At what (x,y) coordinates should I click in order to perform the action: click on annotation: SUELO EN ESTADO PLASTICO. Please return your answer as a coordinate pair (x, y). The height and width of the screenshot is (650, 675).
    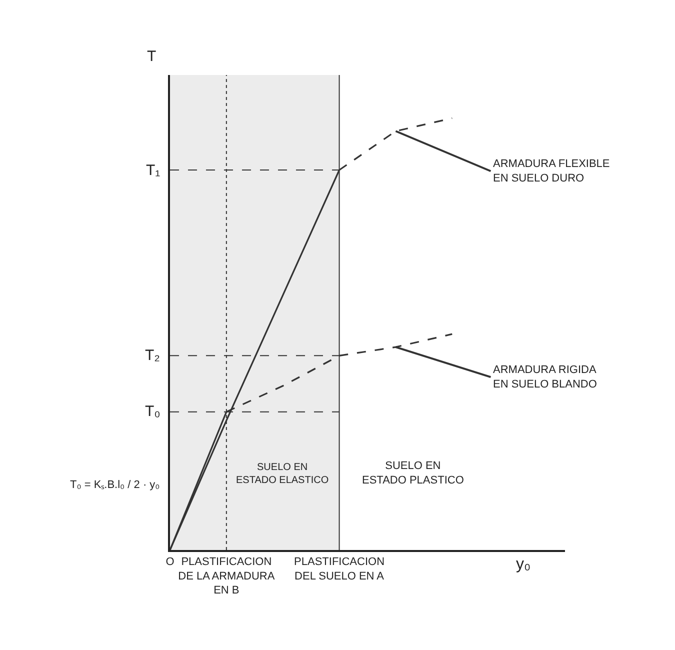
    Looking at the image, I should click on (413, 473).